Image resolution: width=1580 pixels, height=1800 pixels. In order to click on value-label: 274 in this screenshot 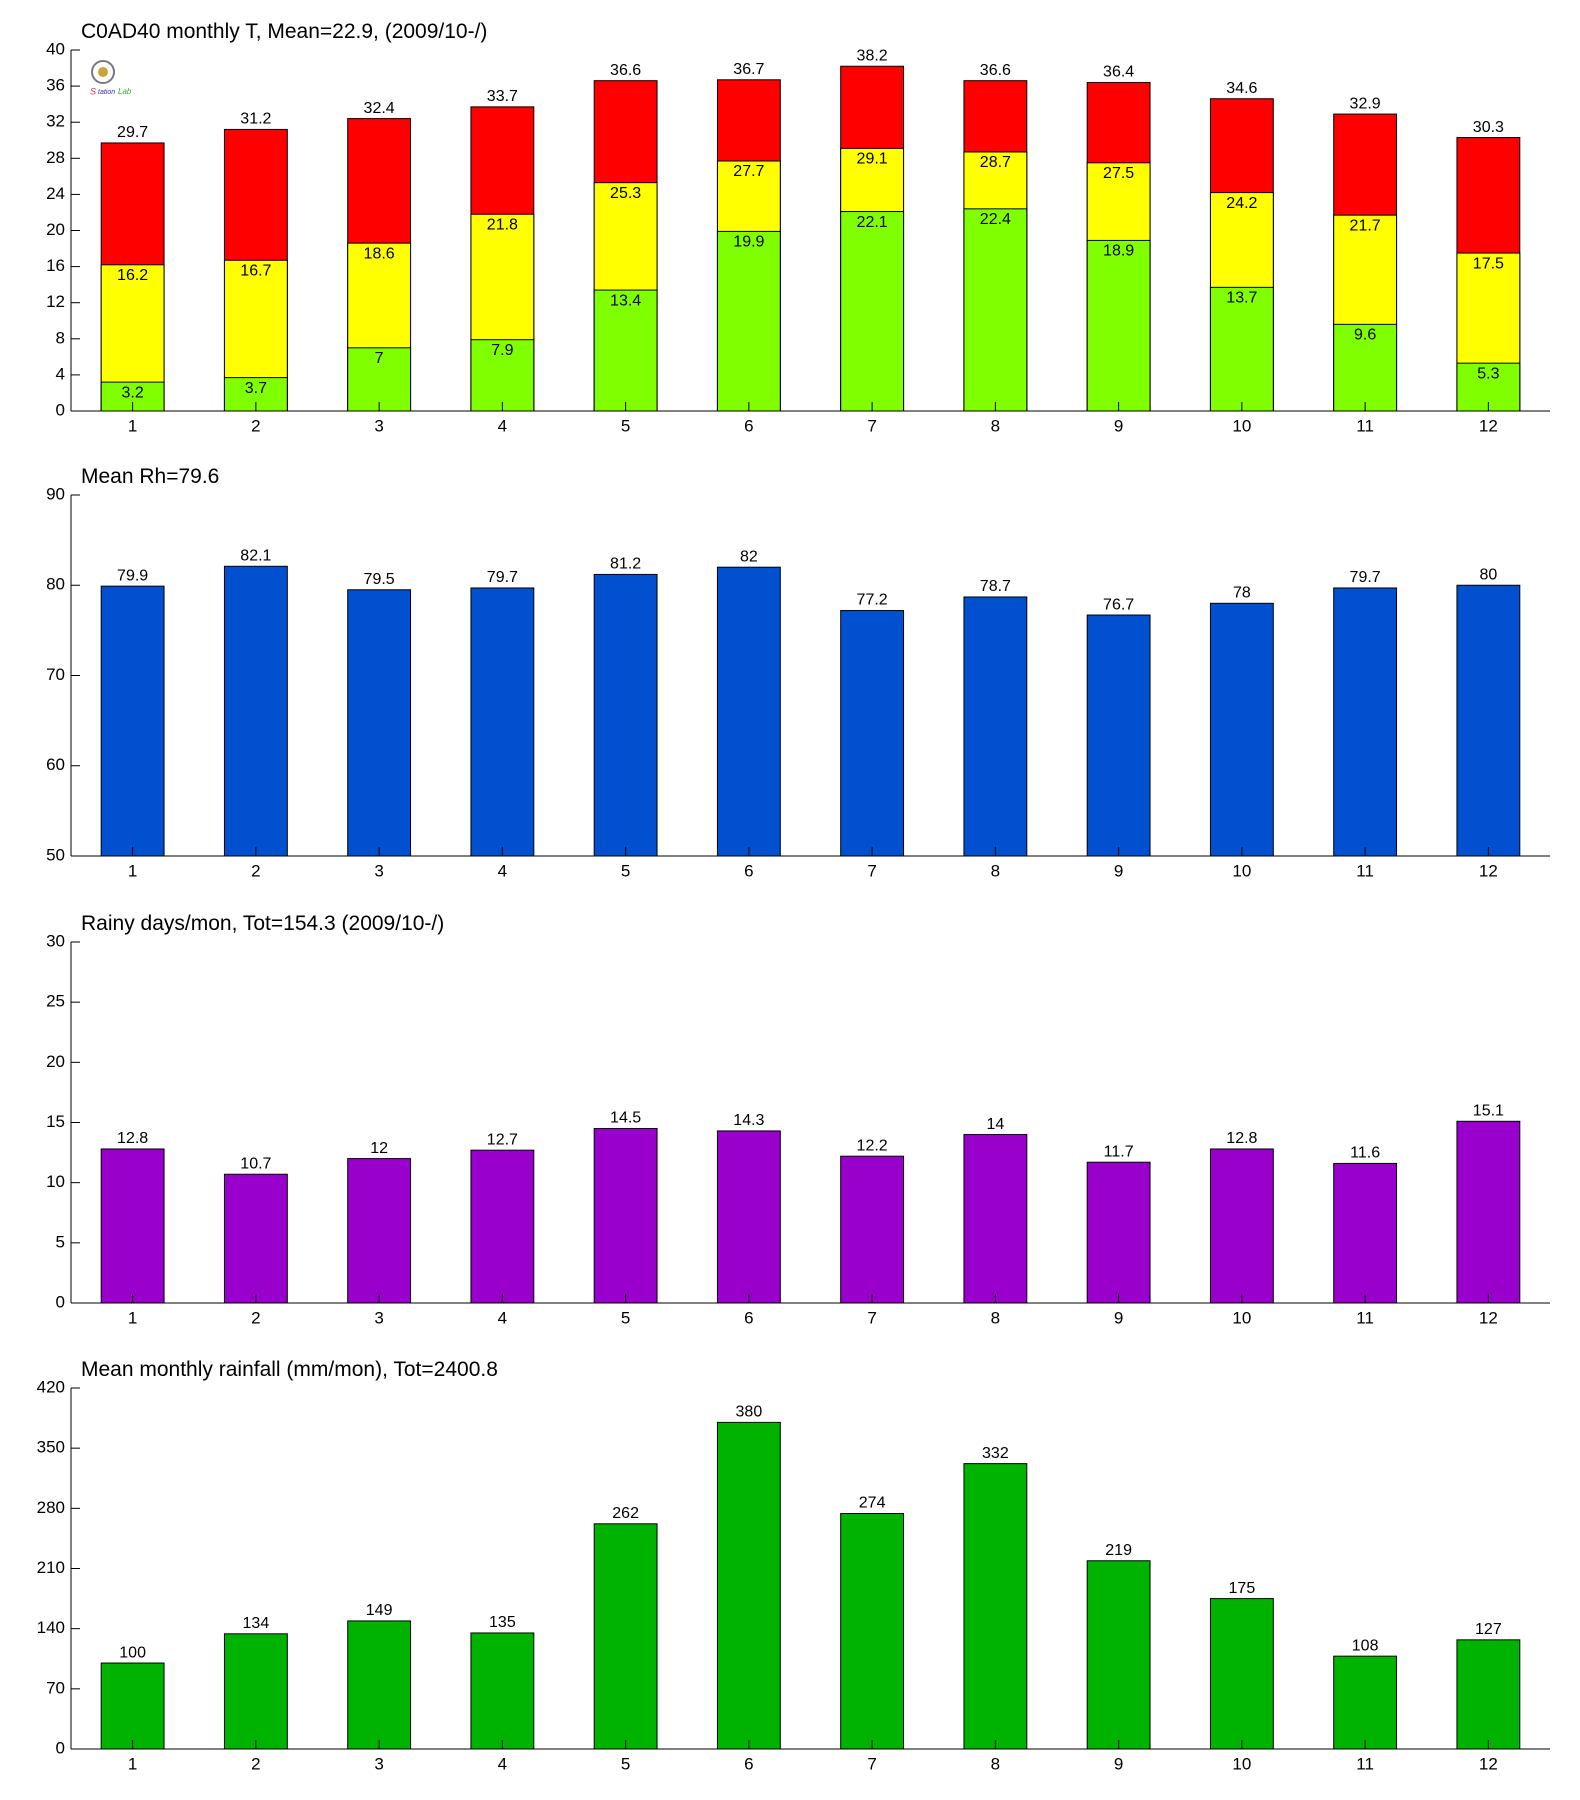, I will do `click(872, 1503)`.